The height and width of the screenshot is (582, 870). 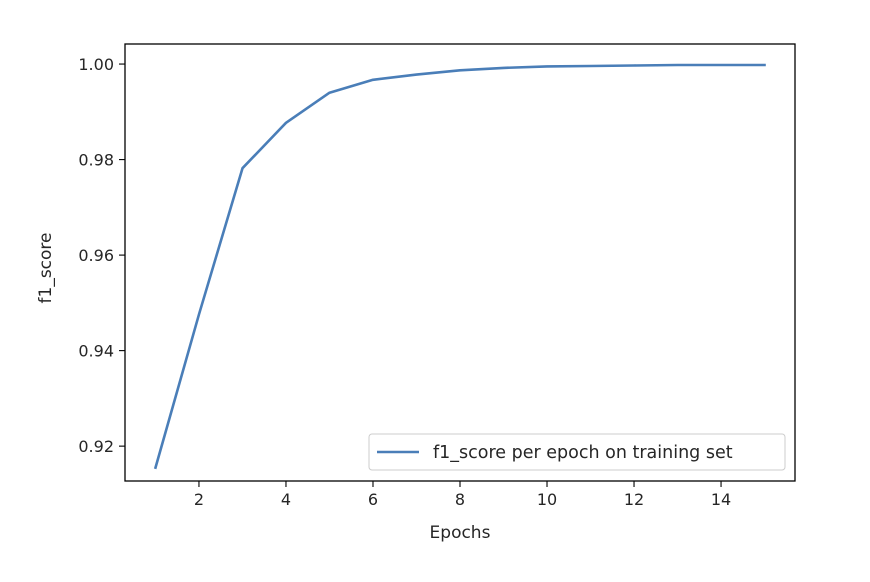 What do you see at coordinates (460, 533) in the screenshot?
I see `x-axis-label: Epochs` at bounding box center [460, 533].